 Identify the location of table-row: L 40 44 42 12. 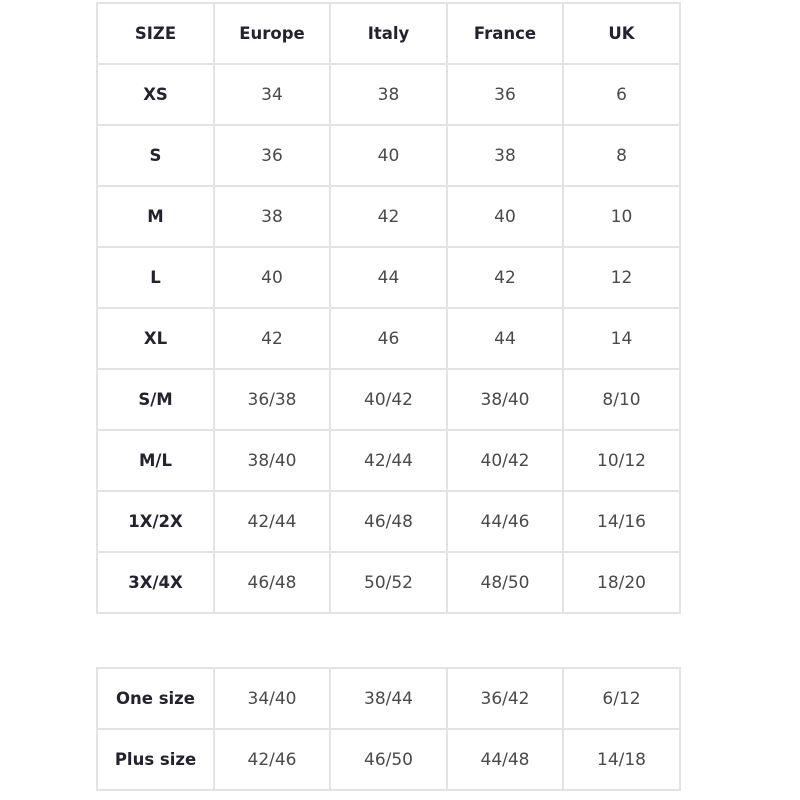
(388, 277).